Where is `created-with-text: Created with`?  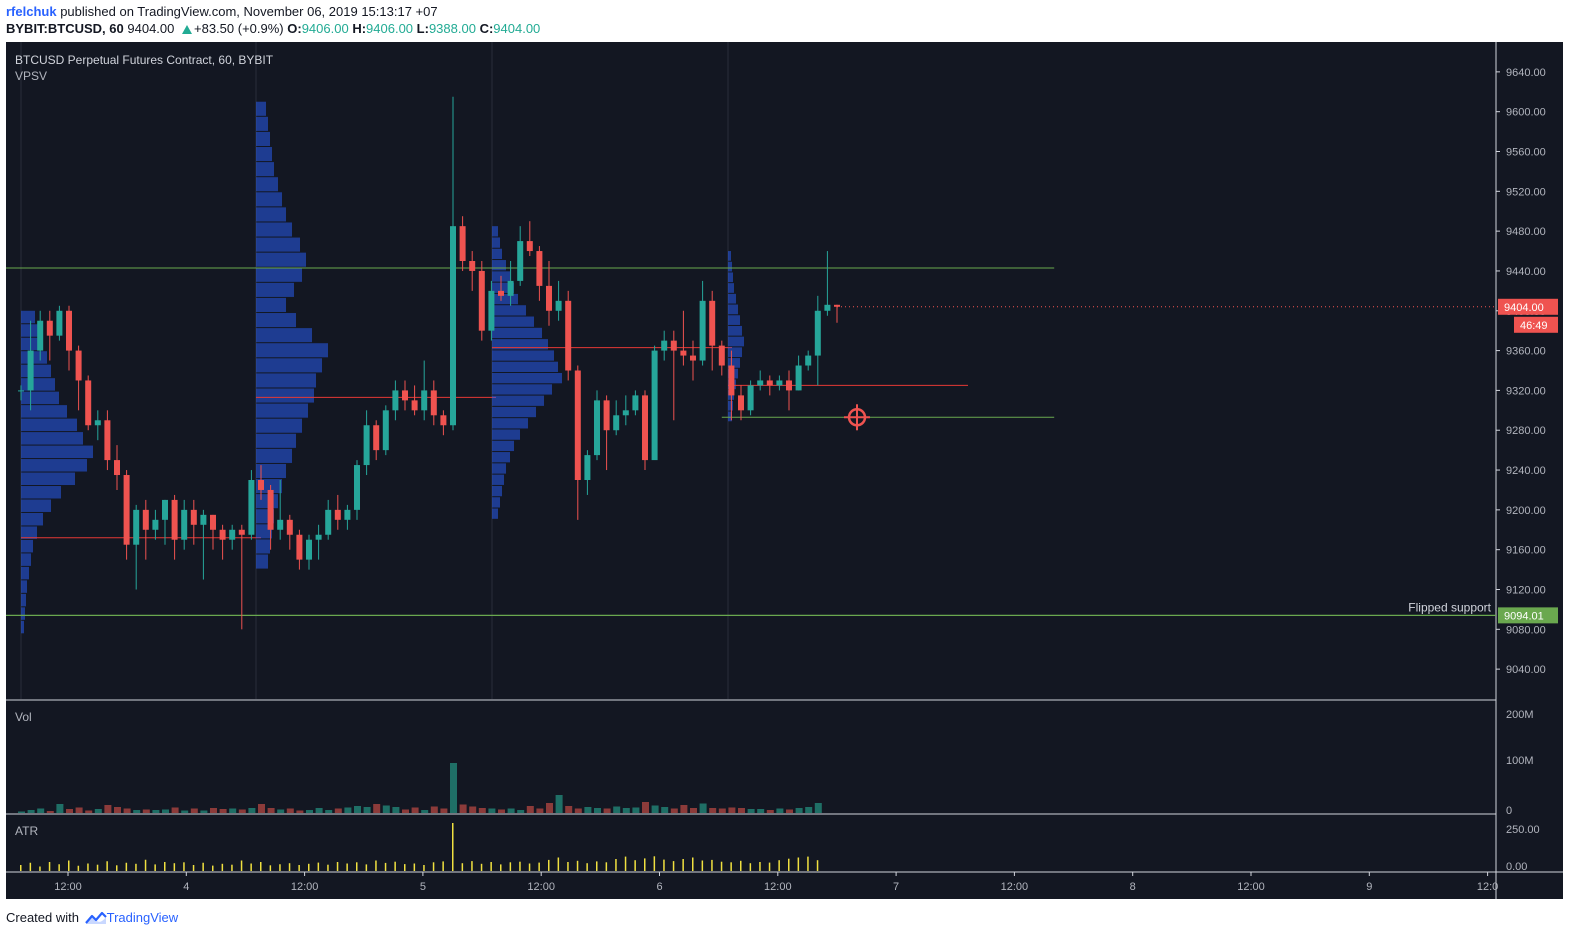 created-with-text: Created with is located at coordinates (42, 917).